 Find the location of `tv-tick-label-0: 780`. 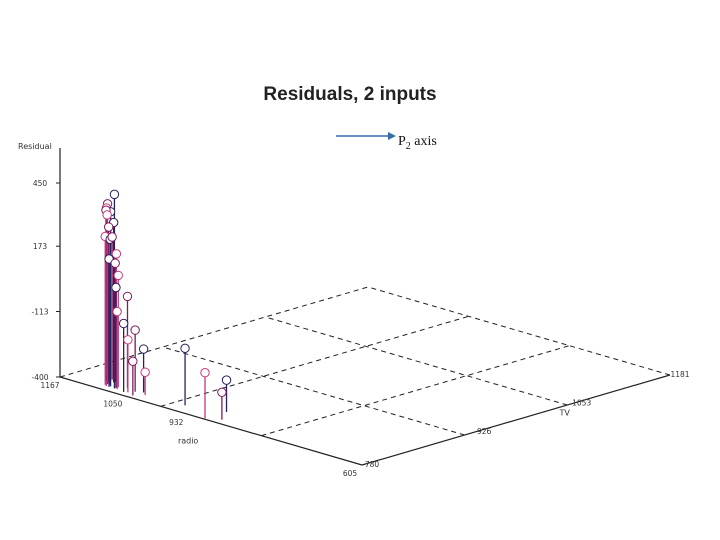

tv-tick-label-0: 780 is located at coordinates (372, 464).